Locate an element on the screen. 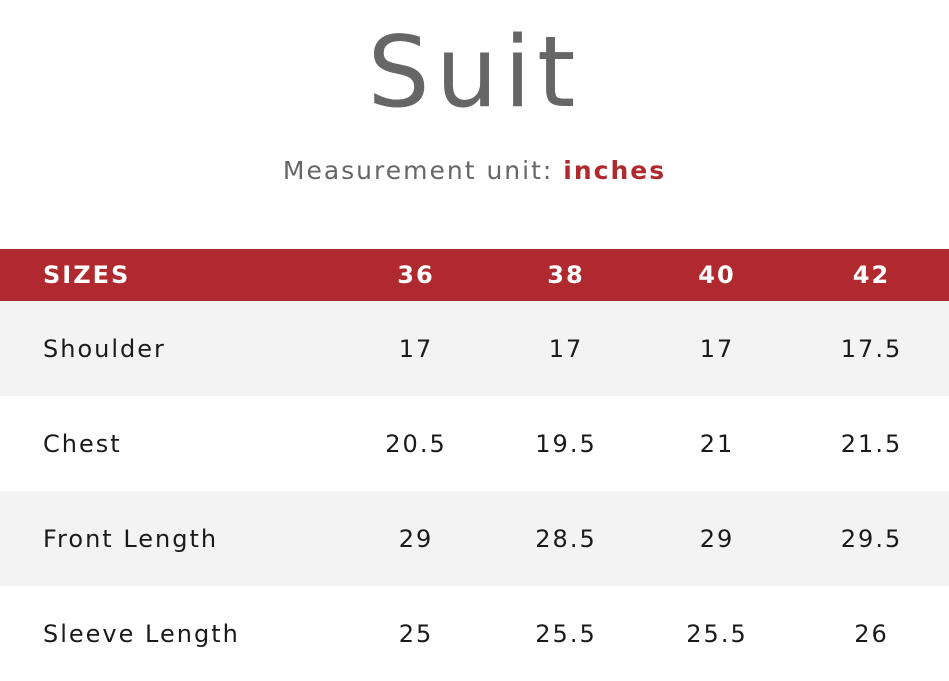 The width and height of the screenshot is (949, 681). row-label: Front Length is located at coordinates (131, 538).